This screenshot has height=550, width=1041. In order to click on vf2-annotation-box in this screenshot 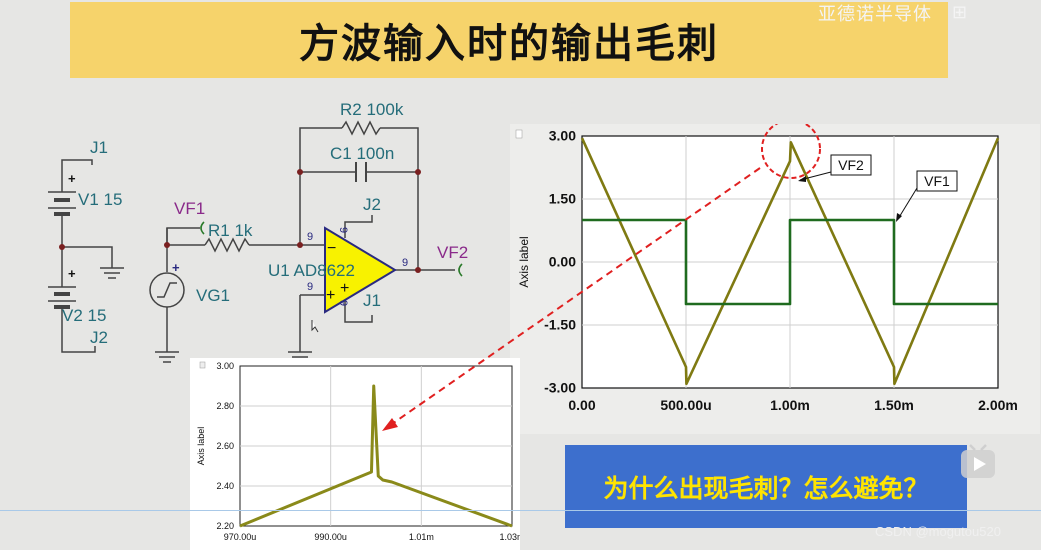, I will do `click(851, 165)`.